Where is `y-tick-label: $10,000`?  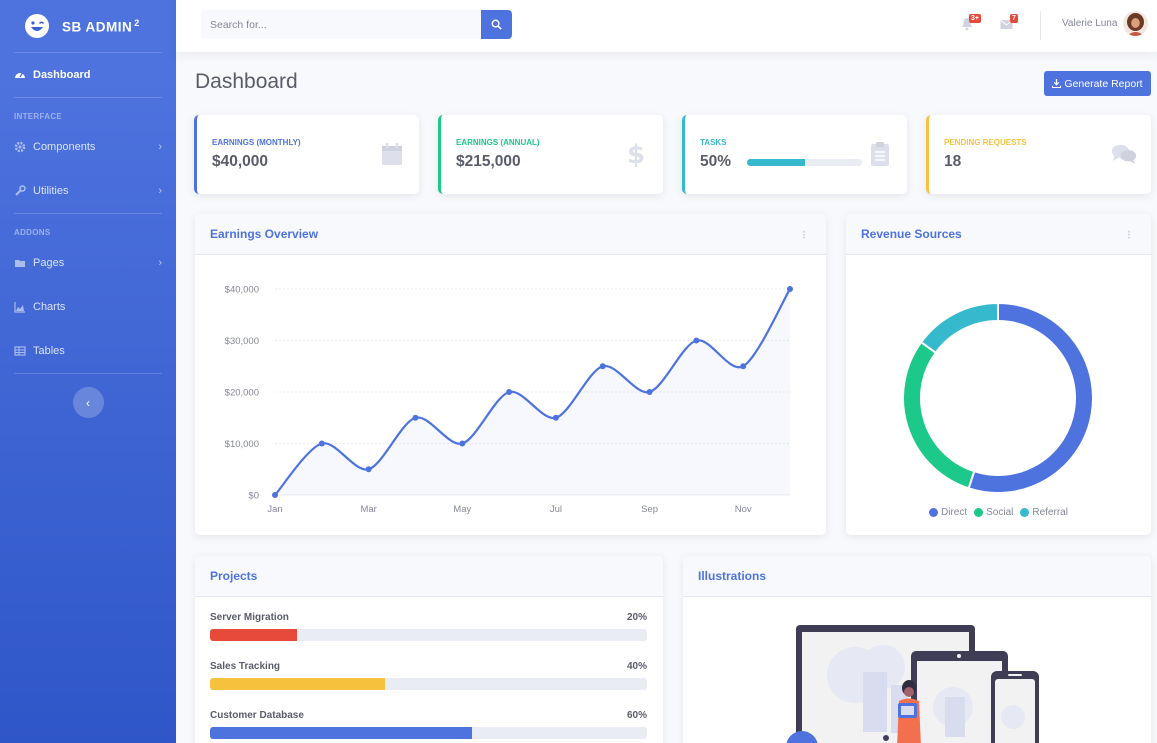
y-tick-label: $10,000 is located at coordinates (242, 444).